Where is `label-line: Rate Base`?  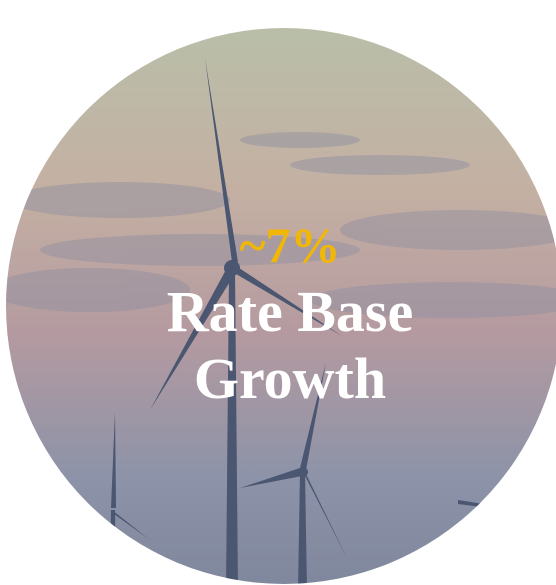
label-line: Rate Base is located at coordinates (290, 311).